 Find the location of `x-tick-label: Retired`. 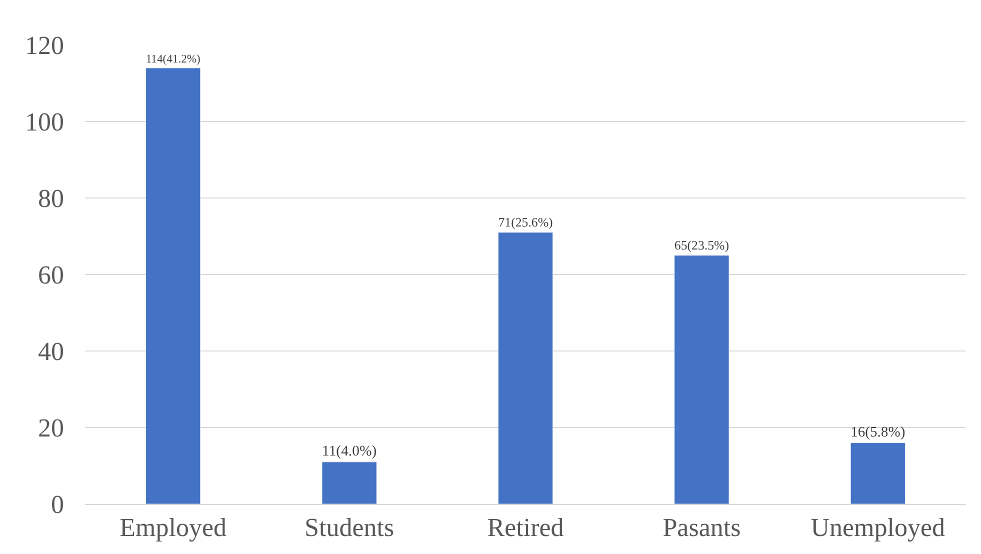

x-tick-label: Retired is located at coordinates (525, 527).